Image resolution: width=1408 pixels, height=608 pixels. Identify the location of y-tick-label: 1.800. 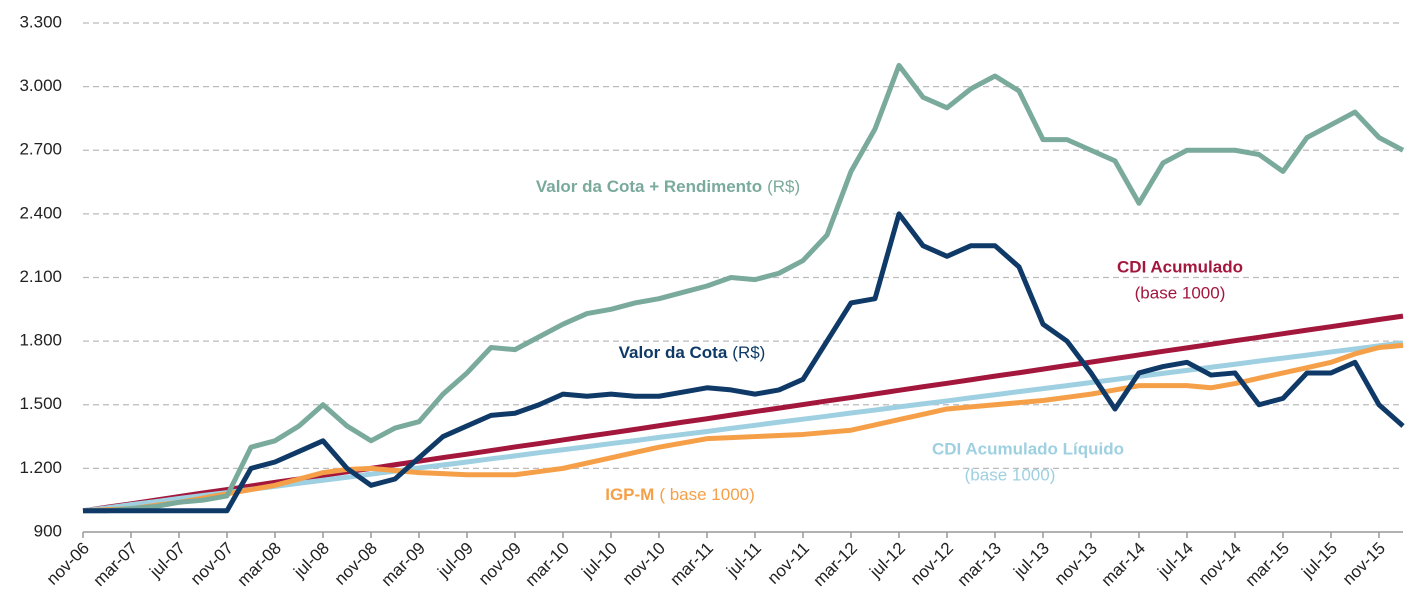
(40, 340).